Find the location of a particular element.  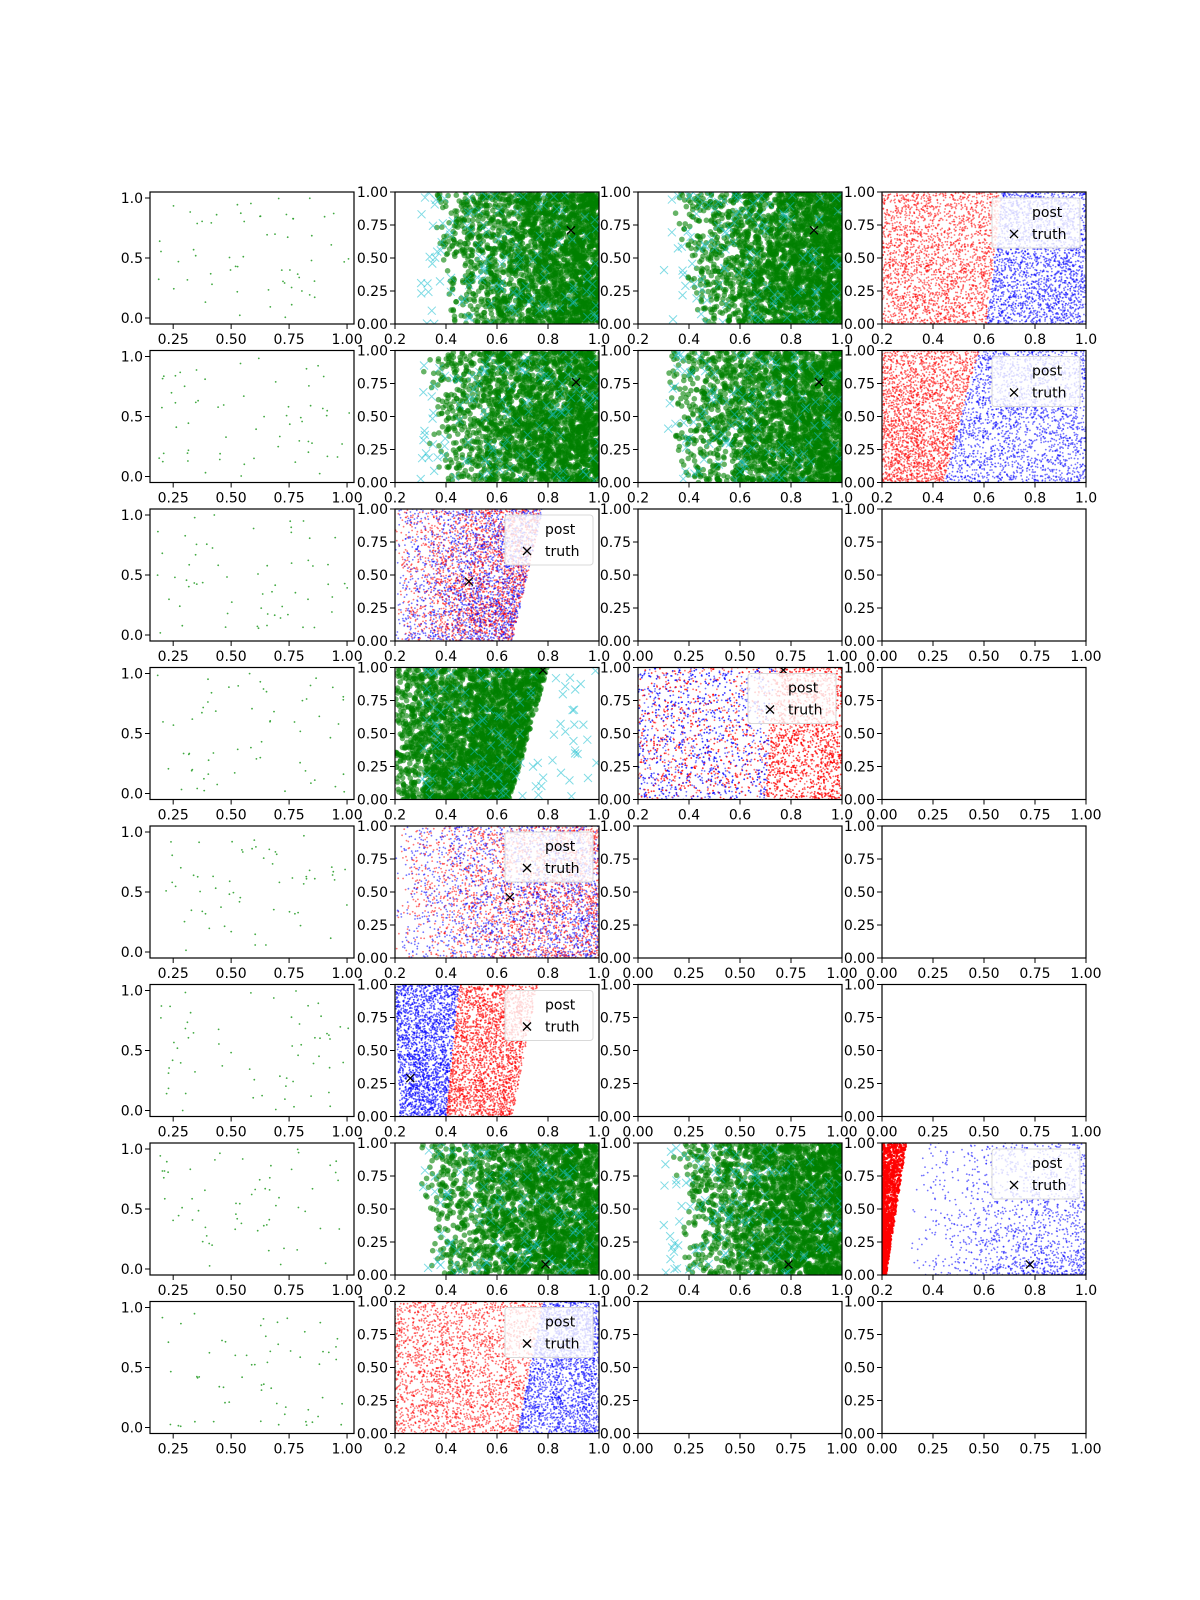

x-tick-label: 0.75 is located at coordinates (289, 340).